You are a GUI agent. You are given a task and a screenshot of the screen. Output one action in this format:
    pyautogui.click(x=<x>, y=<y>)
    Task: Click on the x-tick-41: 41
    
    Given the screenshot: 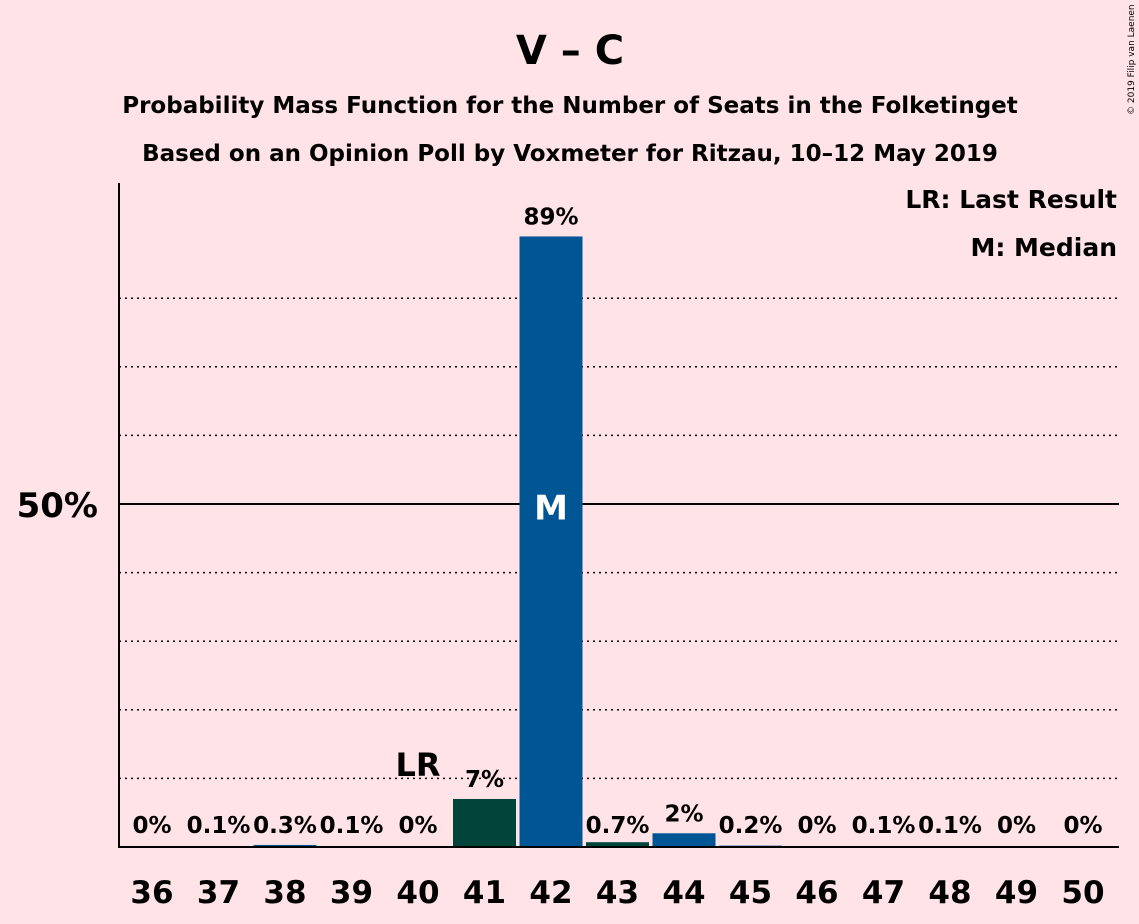 What is the action you would take?
    pyautogui.click(x=484, y=893)
    